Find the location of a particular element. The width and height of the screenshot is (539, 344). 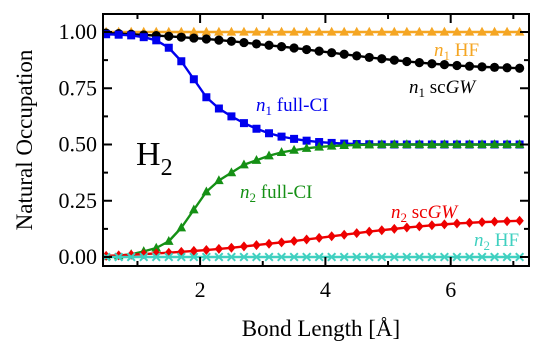

series-label-5: n2 HF is located at coordinates (496, 241).